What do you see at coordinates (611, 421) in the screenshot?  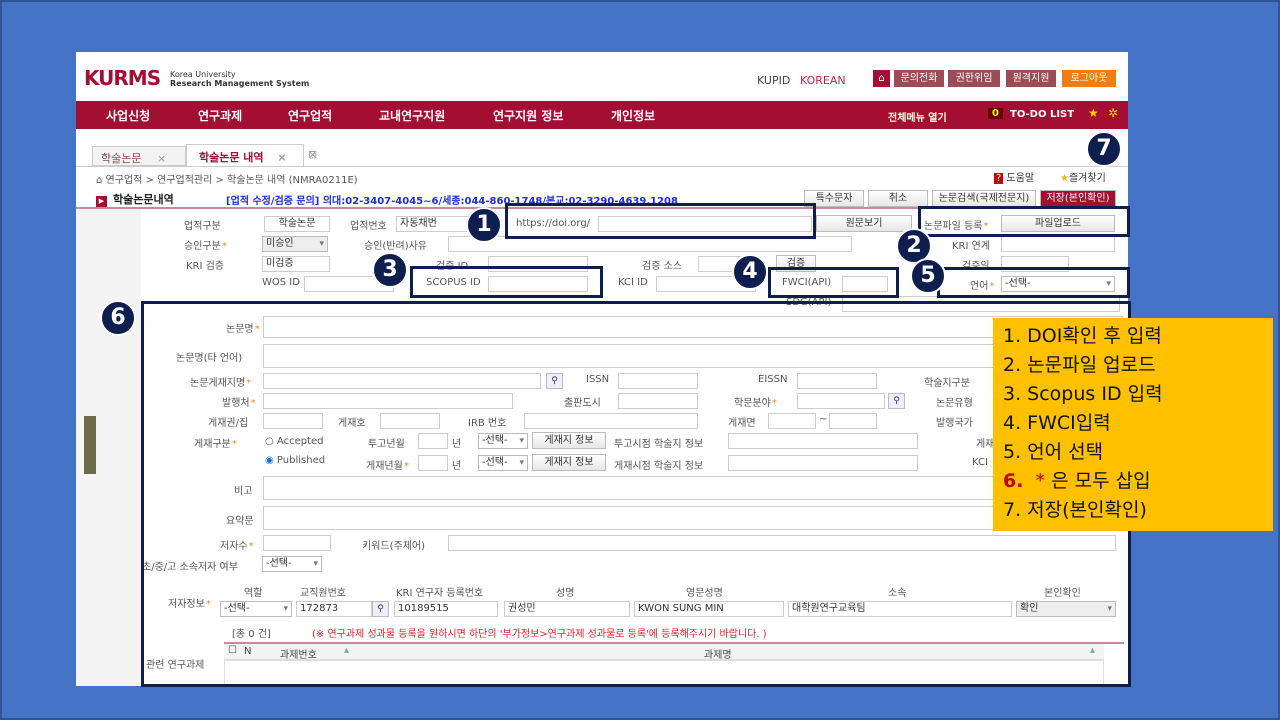 I see `irb-input` at bounding box center [611, 421].